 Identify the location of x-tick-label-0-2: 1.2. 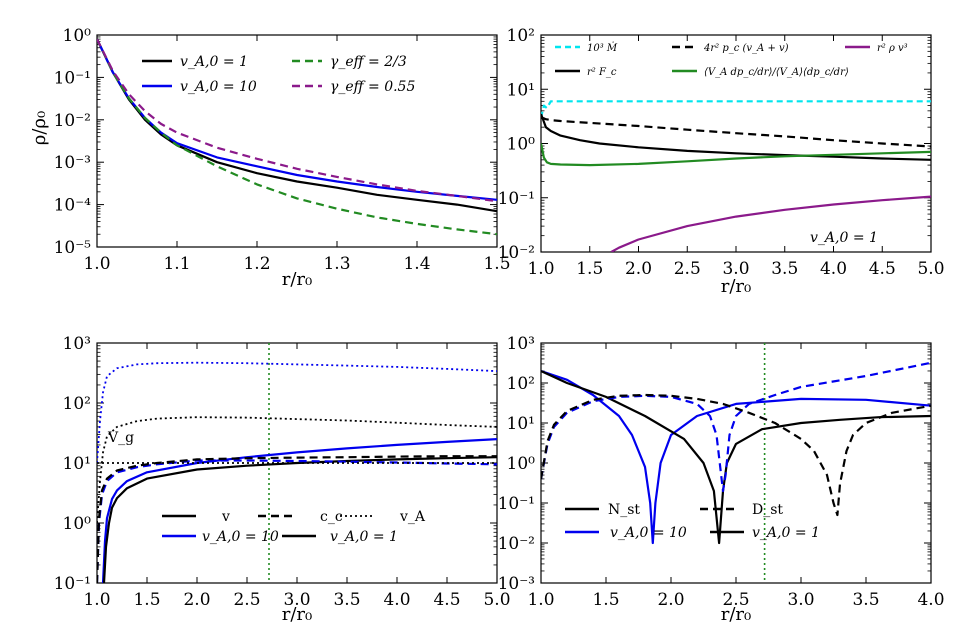
(256, 264).